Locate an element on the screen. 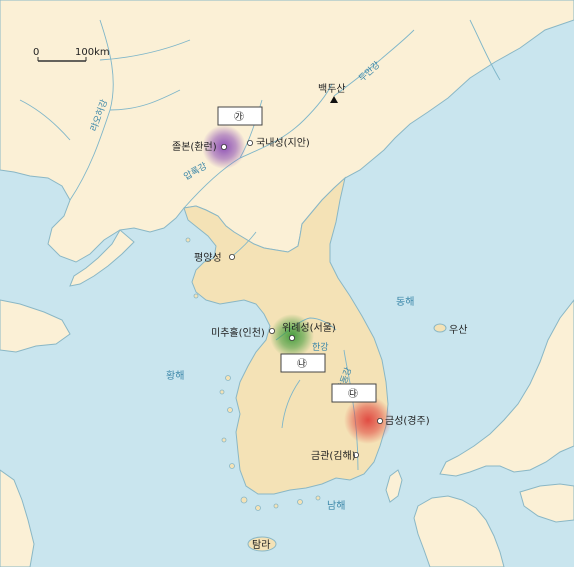  tsushima is located at coordinates (394, 486).